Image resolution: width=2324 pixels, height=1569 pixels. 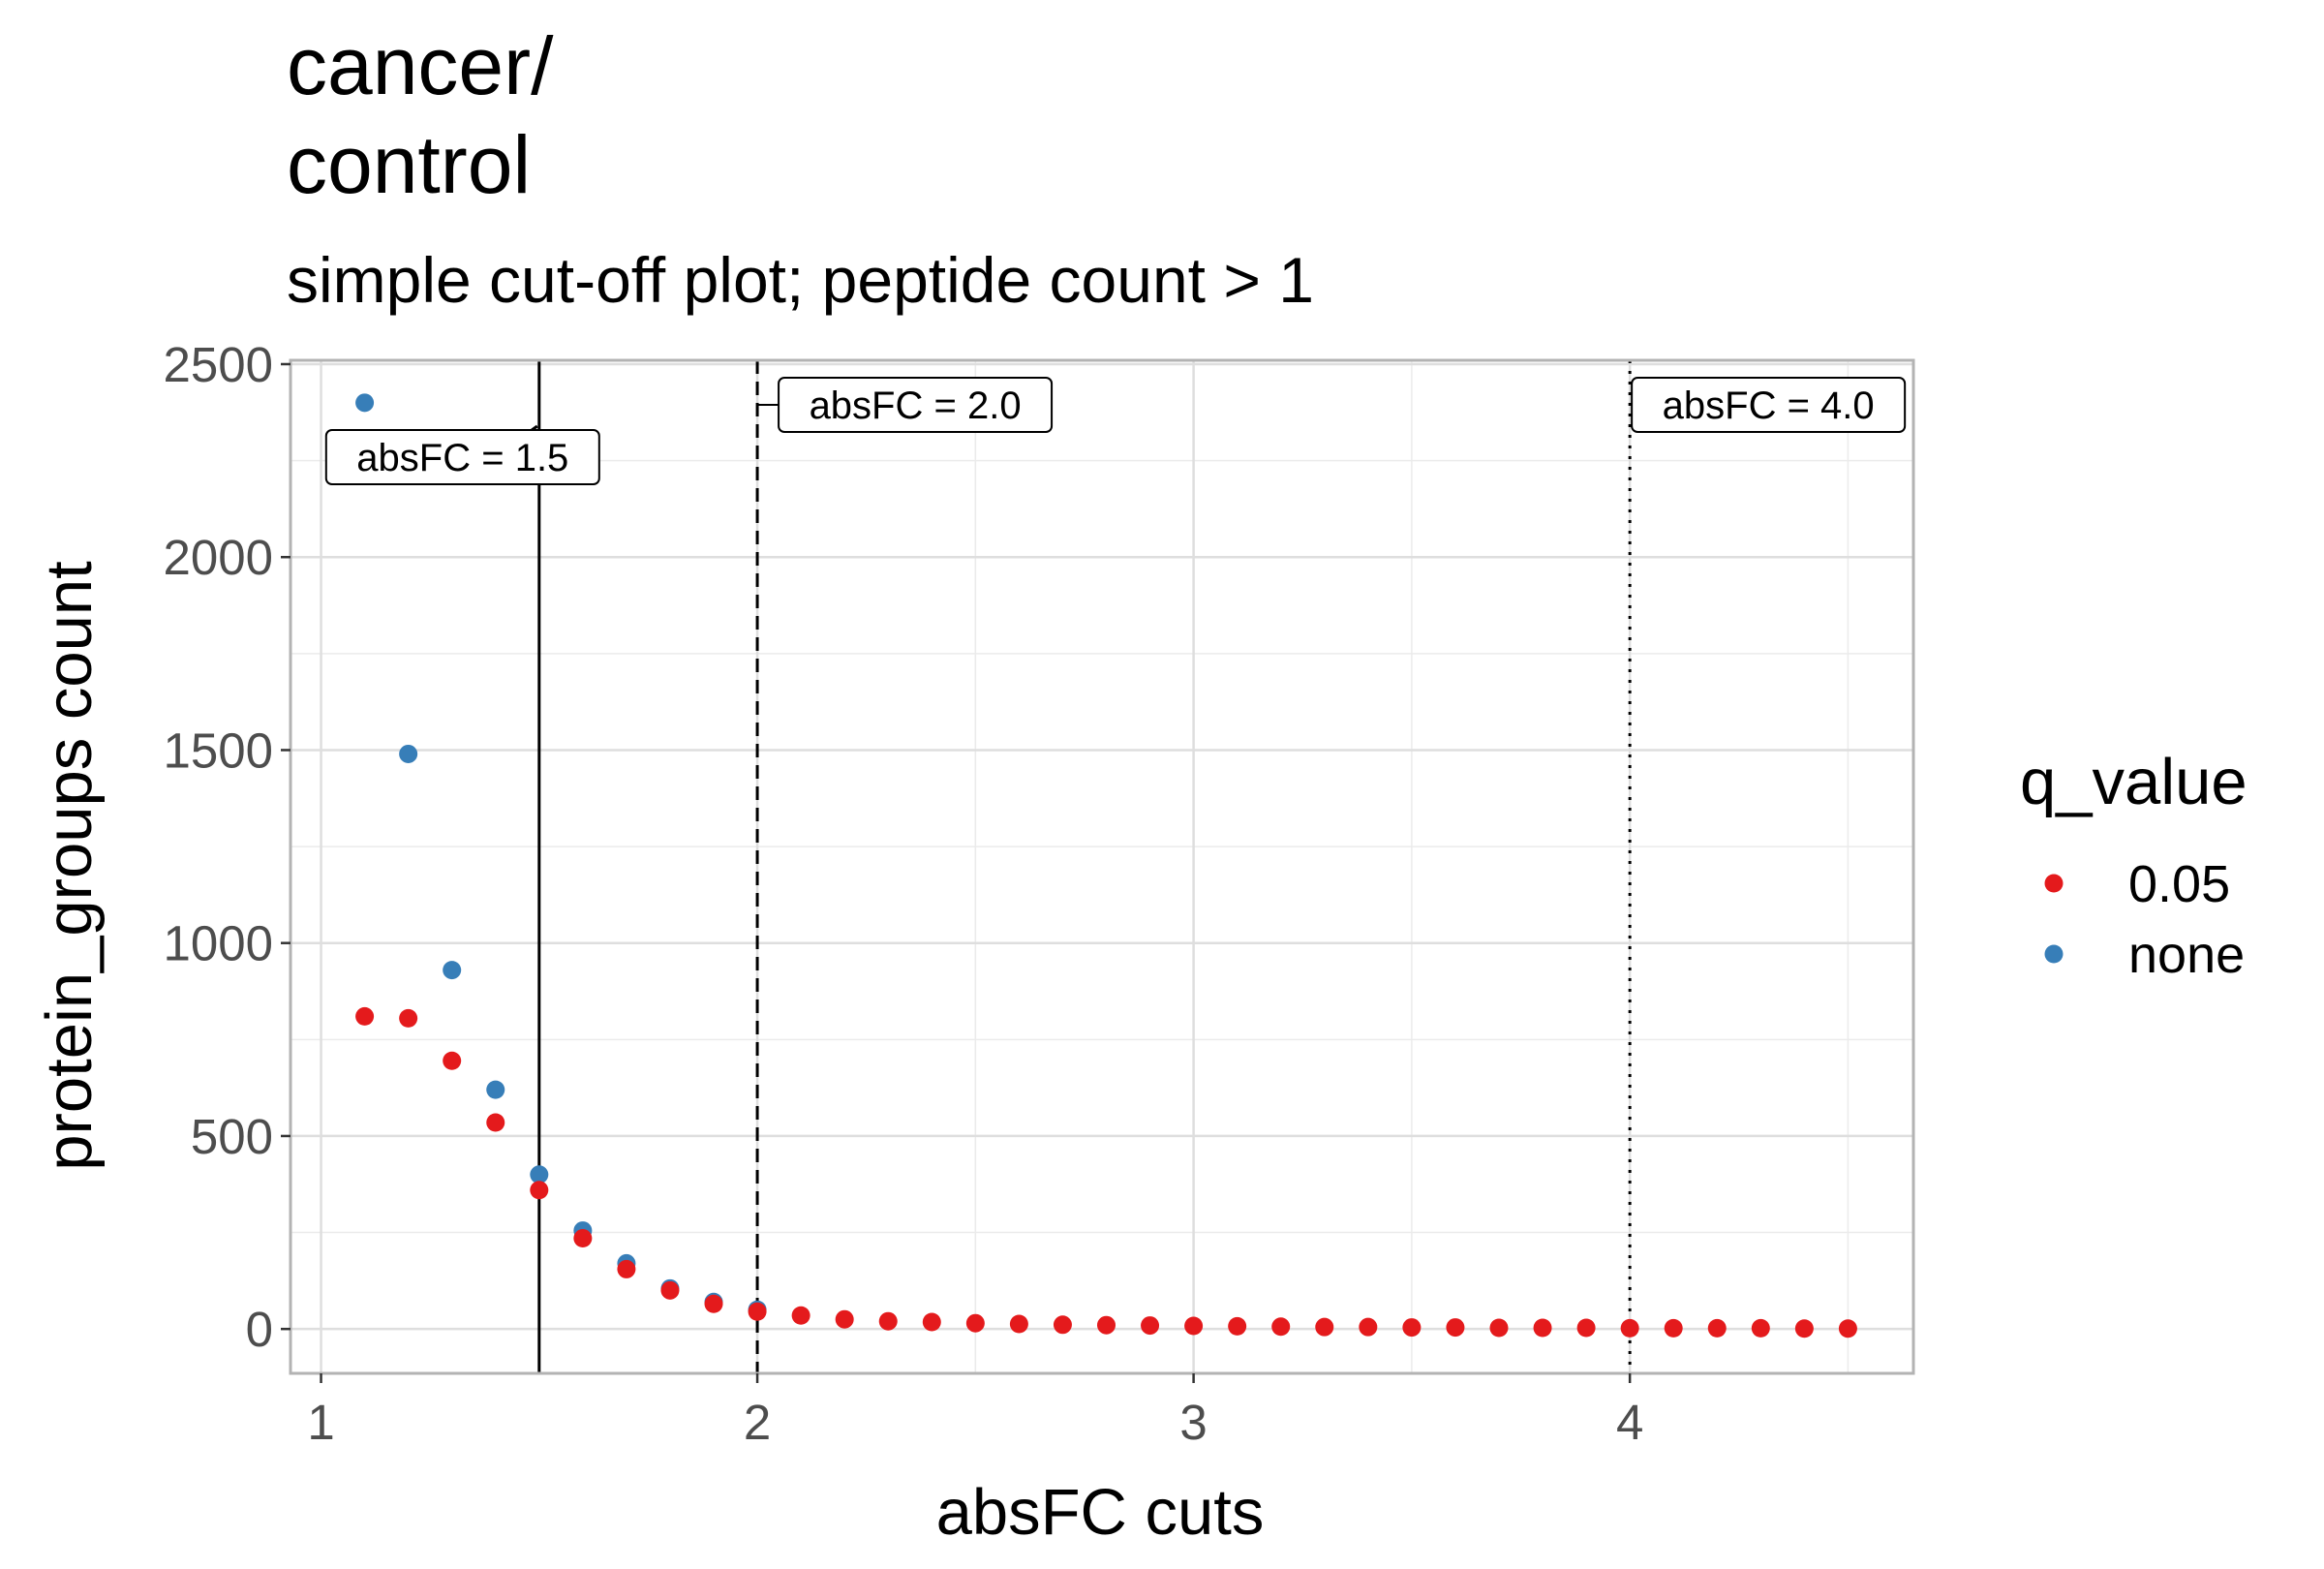 I want to click on cutoff-label-text: absFC = 2.0, so click(x=916, y=406).